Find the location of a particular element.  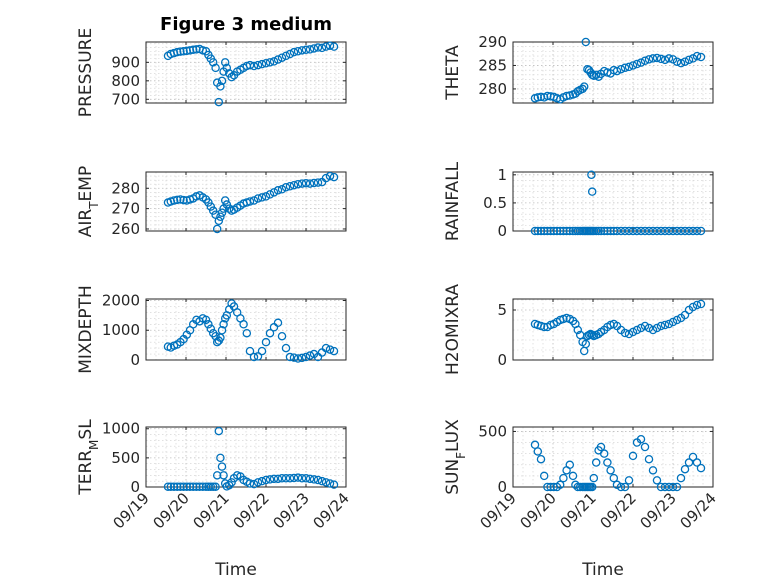

y-tick-label: 290 is located at coordinates (492, 42).